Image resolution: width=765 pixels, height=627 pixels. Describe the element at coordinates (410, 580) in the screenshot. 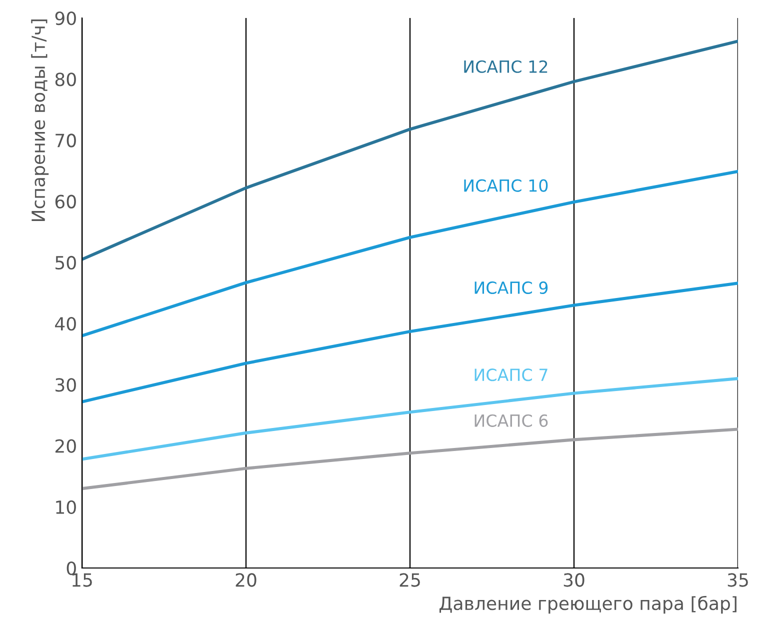

I see `x-tick-label: 25` at that location.